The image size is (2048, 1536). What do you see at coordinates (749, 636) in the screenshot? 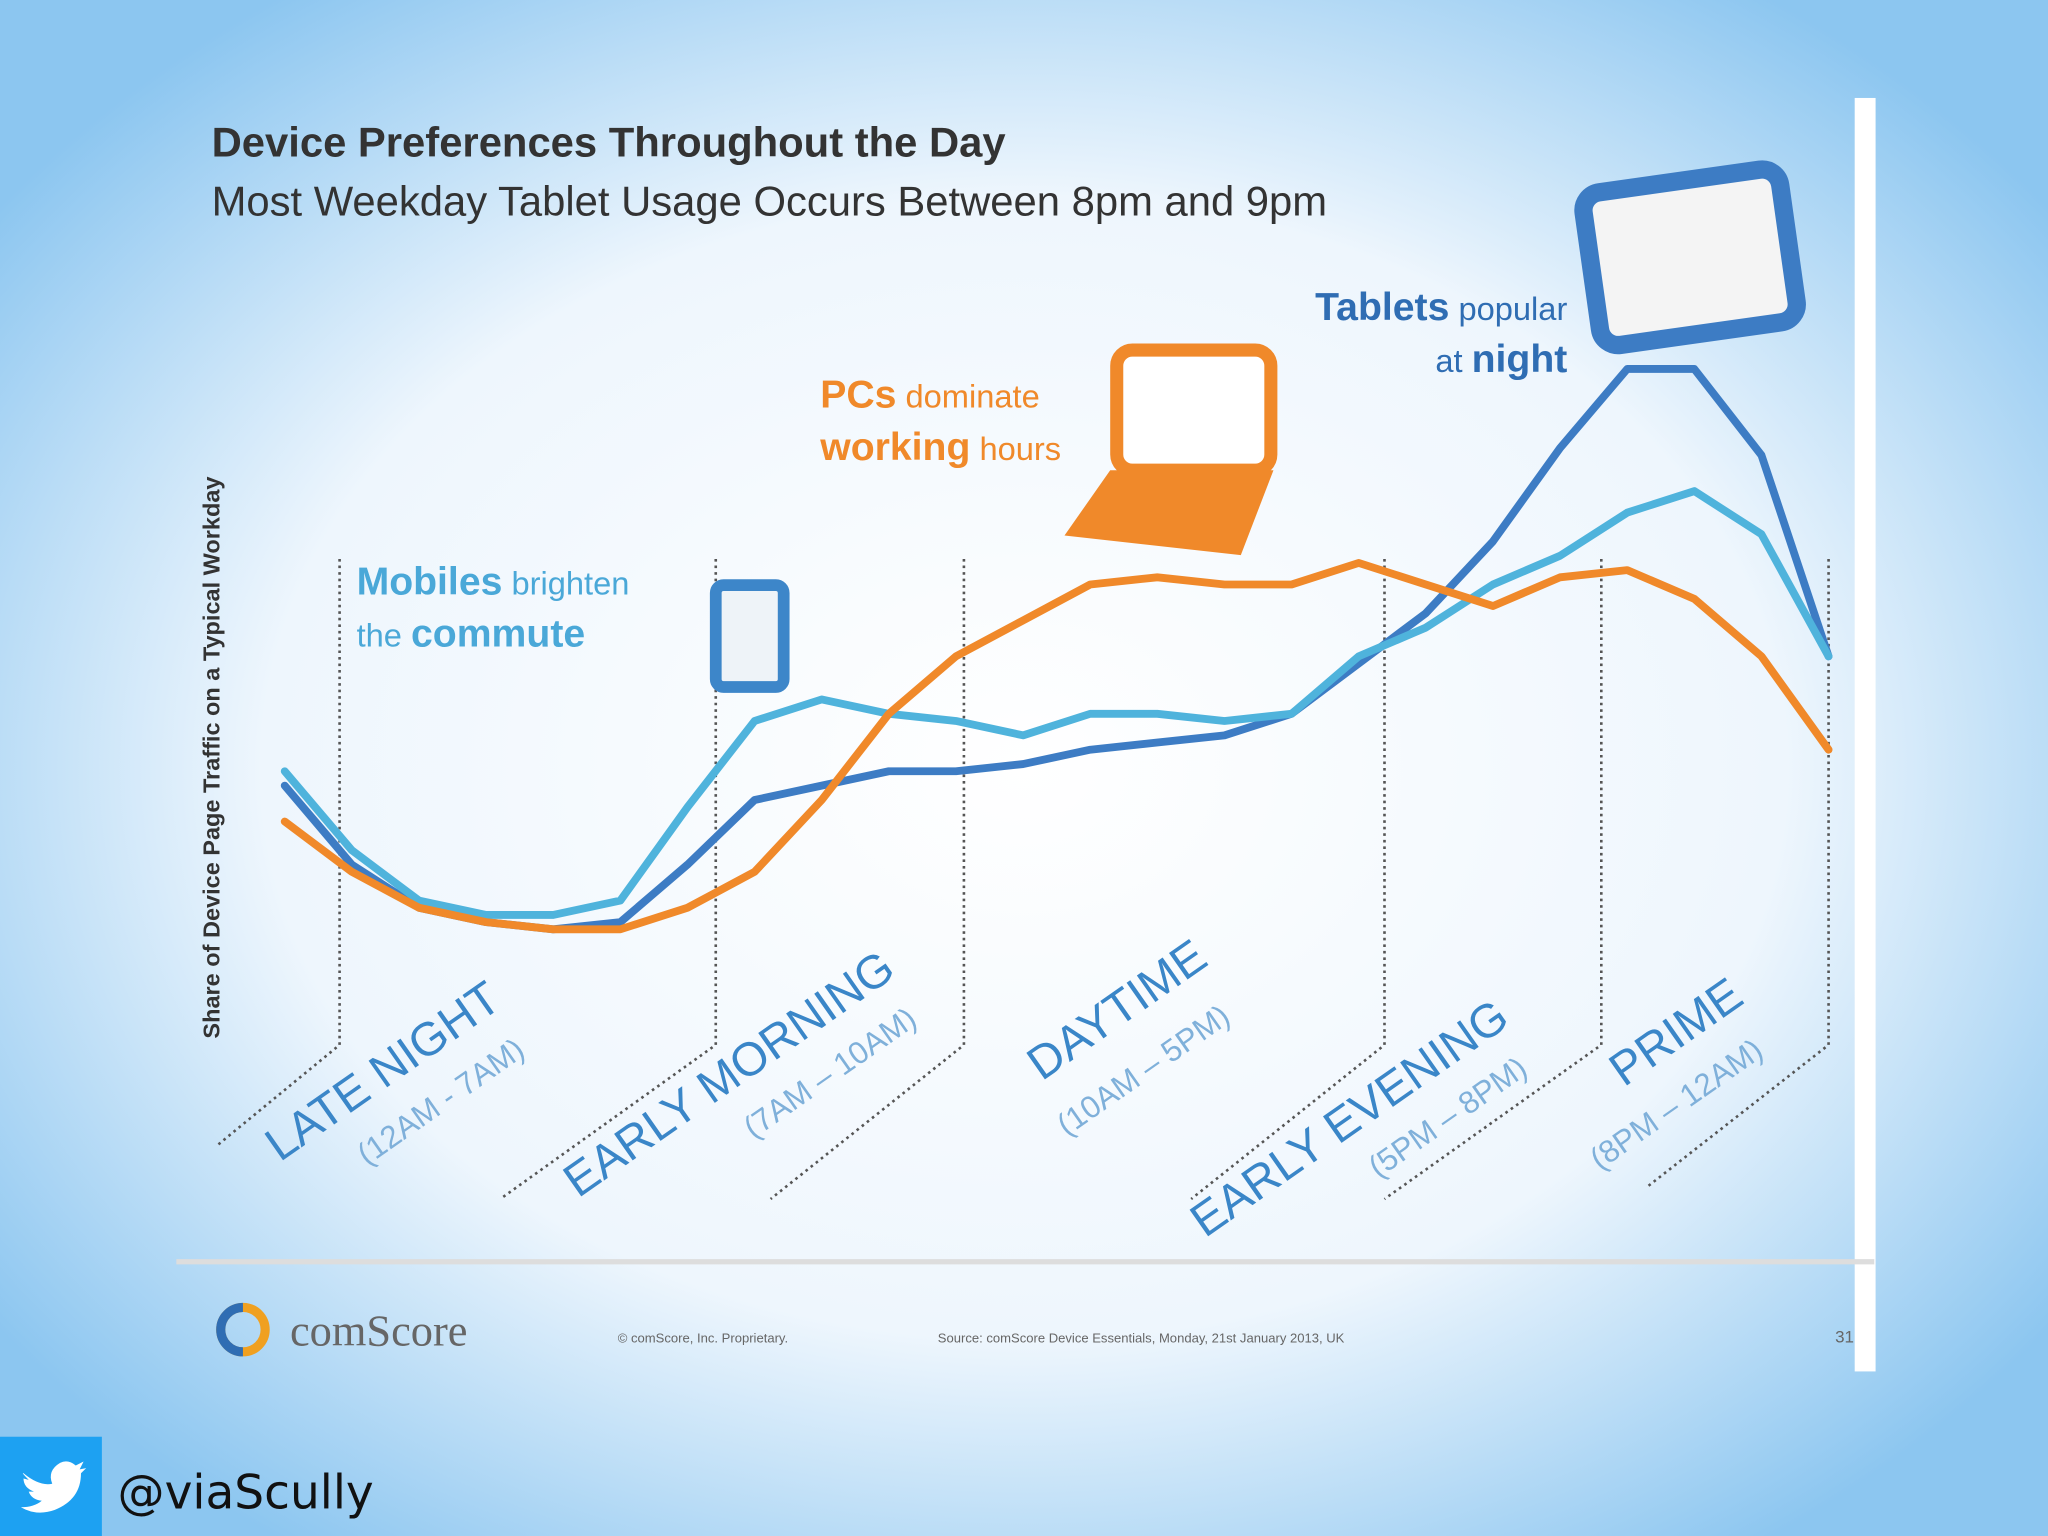
I see `mobile-icon` at bounding box center [749, 636].